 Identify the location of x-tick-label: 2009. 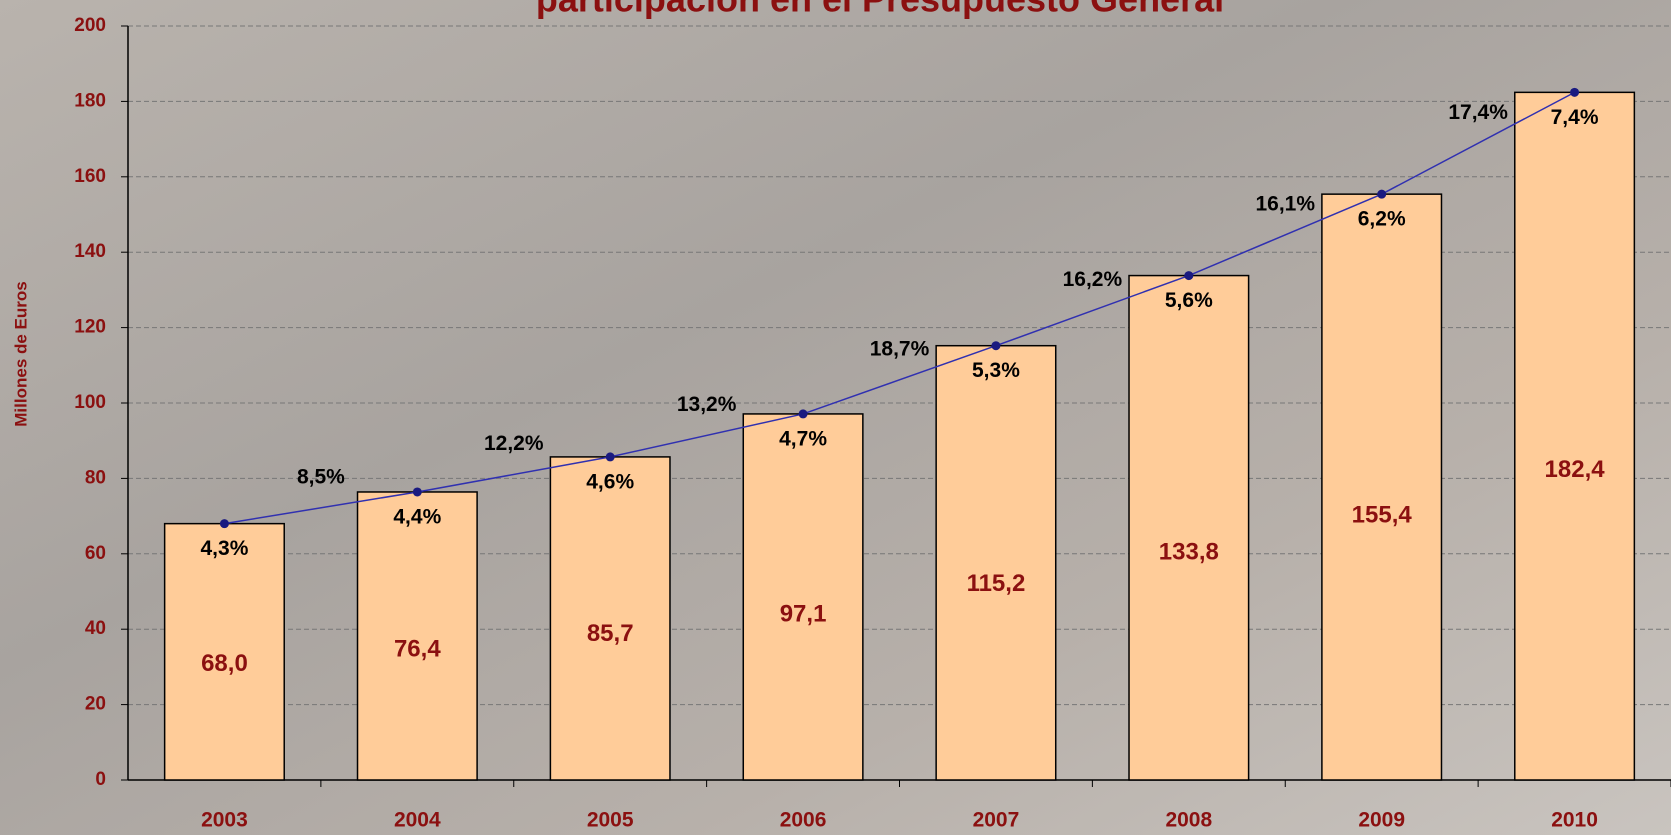
(1381, 820).